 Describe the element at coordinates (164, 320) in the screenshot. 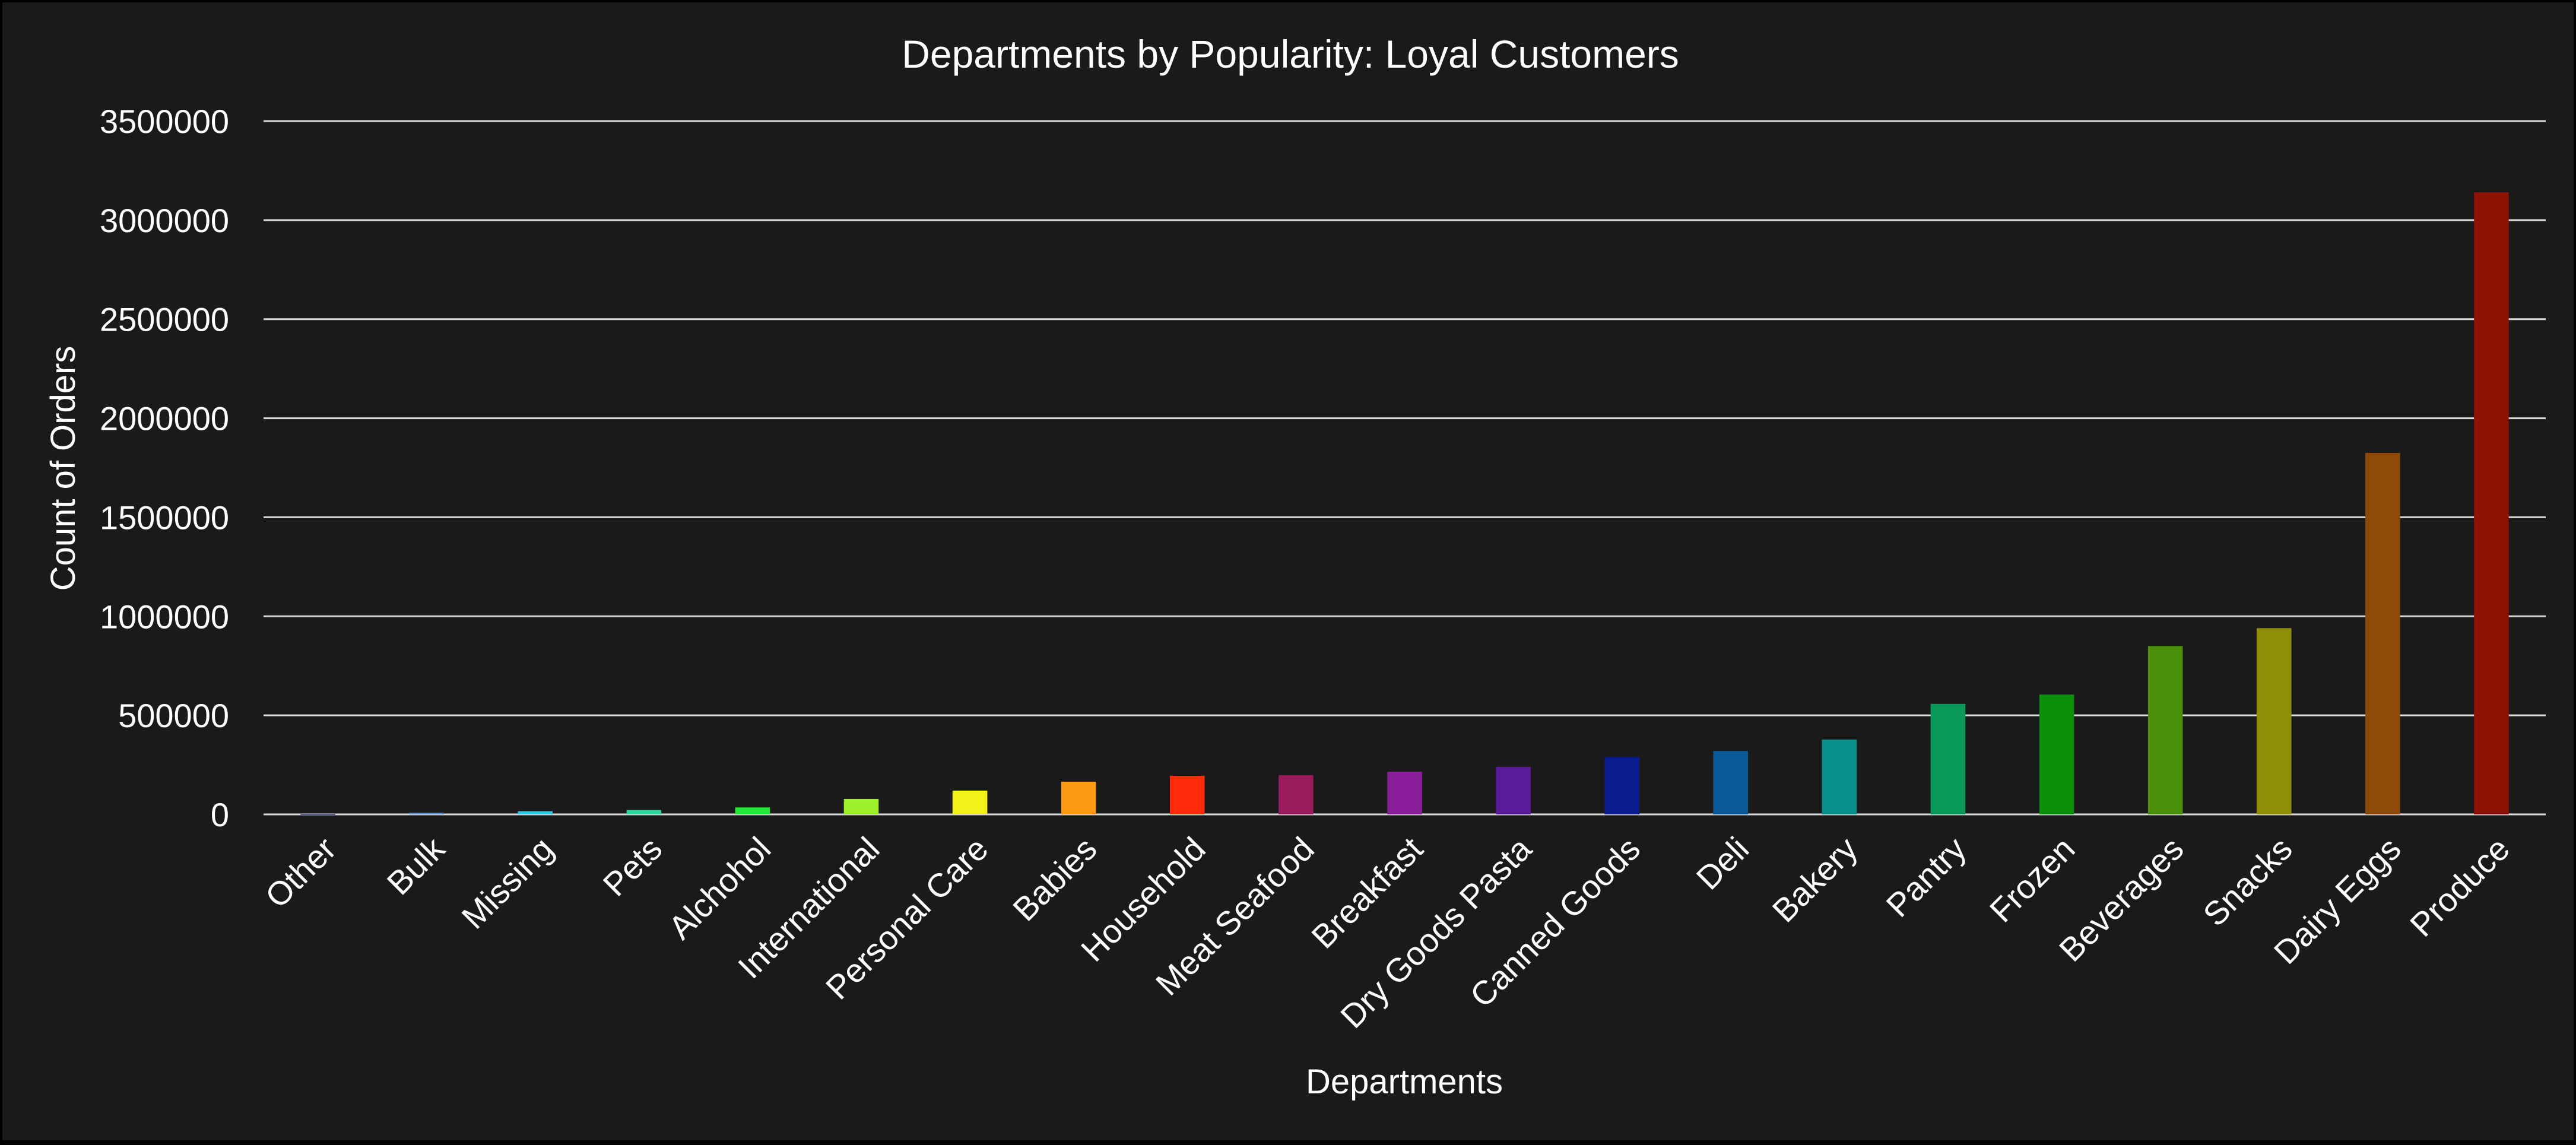

I see `y-tick-label: 2500000` at that location.